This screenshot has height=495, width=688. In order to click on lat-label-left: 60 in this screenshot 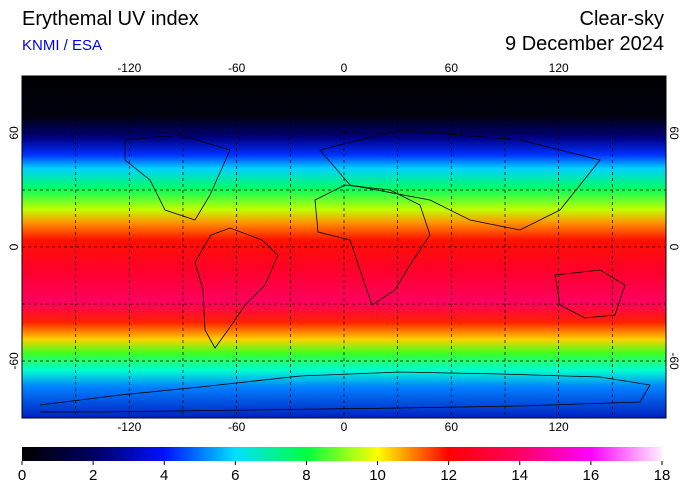, I will do `click(14, 133)`.